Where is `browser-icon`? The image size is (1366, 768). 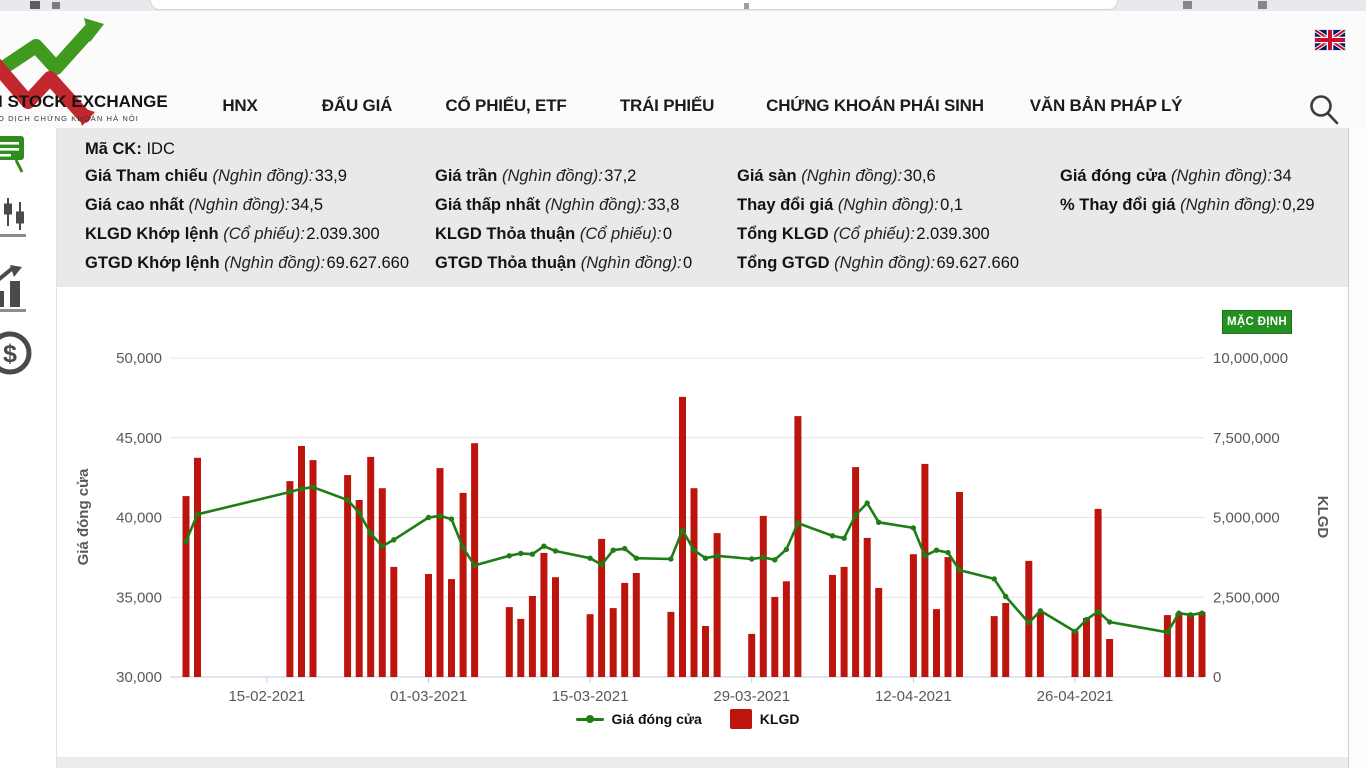 browser-icon is located at coordinates (56, 5).